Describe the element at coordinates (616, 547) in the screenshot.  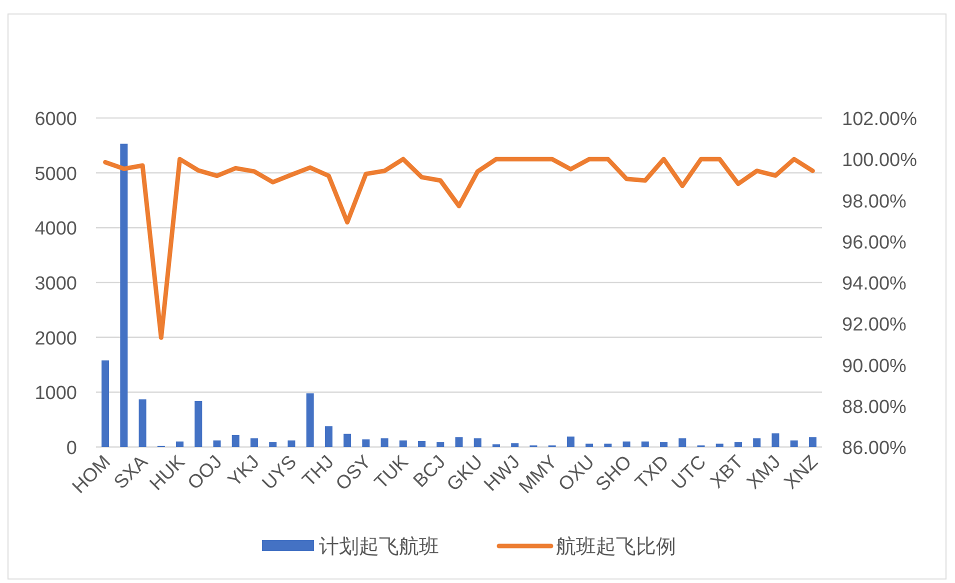
I see `legend-label: 航班起飞比例` at that location.